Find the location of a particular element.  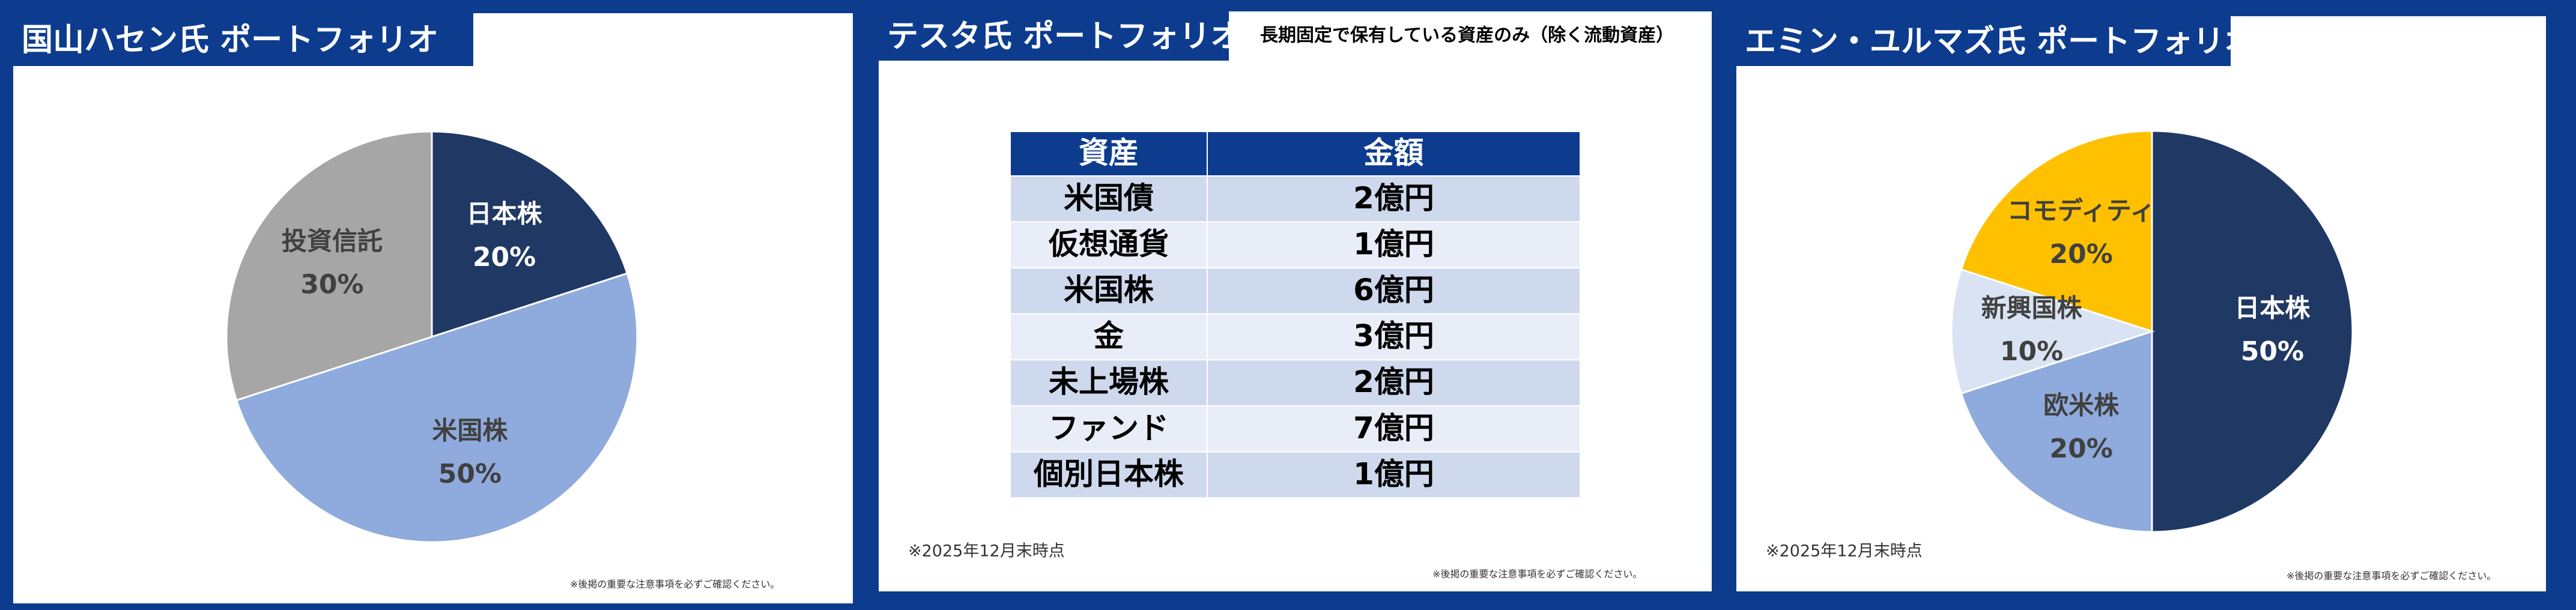

panel-title: エミン・ユルマズ氏 ポートフォリオ is located at coordinates (2000, 42).